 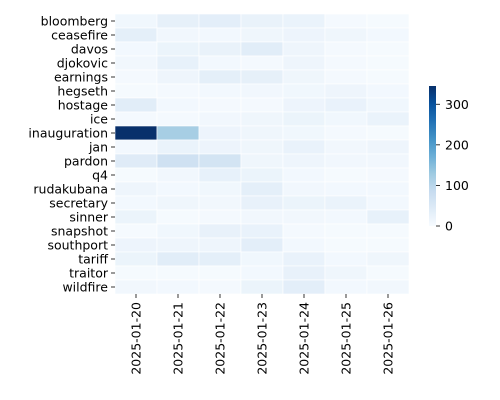 What do you see at coordinates (79, 35) in the screenshot?
I see `row-label-ceasefire: ceasefire` at bounding box center [79, 35].